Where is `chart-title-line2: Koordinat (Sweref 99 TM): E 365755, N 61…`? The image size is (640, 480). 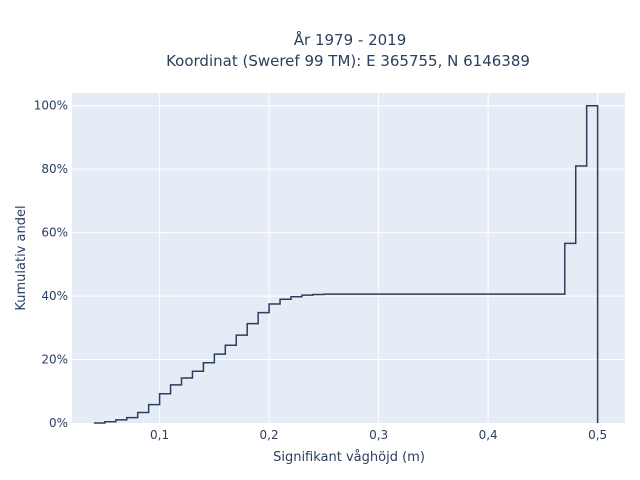 chart-title-line2: Koordinat (Sweref 99 TM): E 365755, N 61… is located at coordinates (348, 61).